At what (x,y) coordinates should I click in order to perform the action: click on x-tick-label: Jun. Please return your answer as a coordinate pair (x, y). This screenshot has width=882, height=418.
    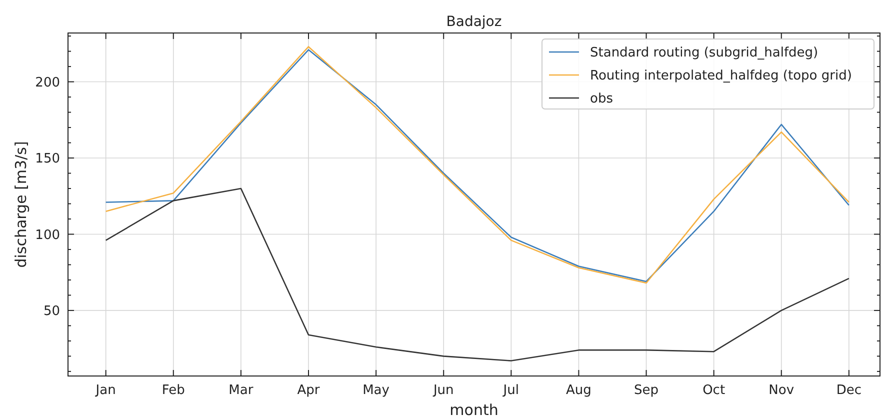
    Looking at the image, I should click on (443, 390).